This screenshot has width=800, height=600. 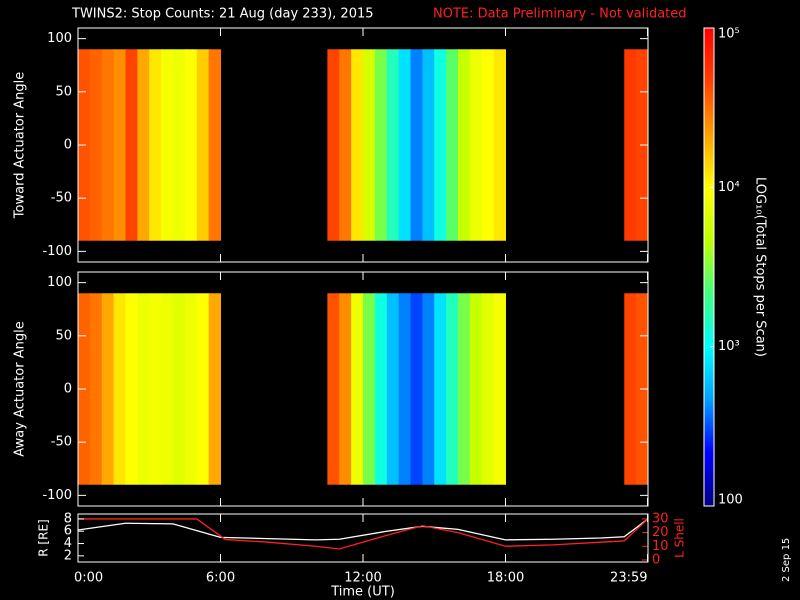 What do you see at coordinates (220, 578) in the screenshot?
I see `x-tick-label: 6:00` at bounding box center [220, 578].